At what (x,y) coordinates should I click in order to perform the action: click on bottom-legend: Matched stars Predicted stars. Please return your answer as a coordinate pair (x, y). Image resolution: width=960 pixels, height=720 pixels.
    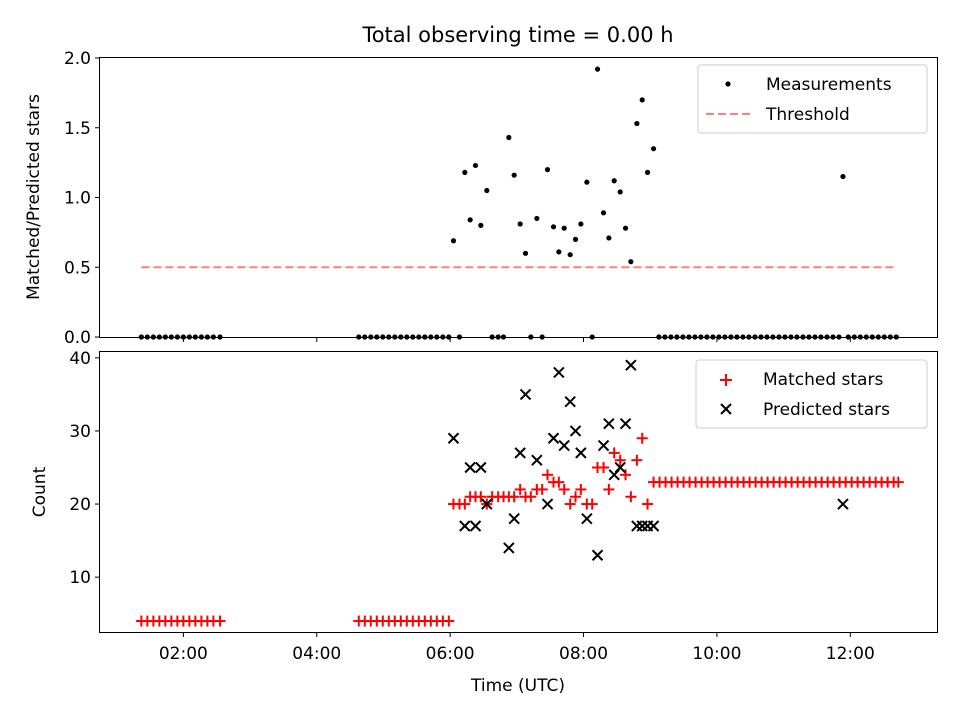
    Looking at the image, I should click on (811, 394).